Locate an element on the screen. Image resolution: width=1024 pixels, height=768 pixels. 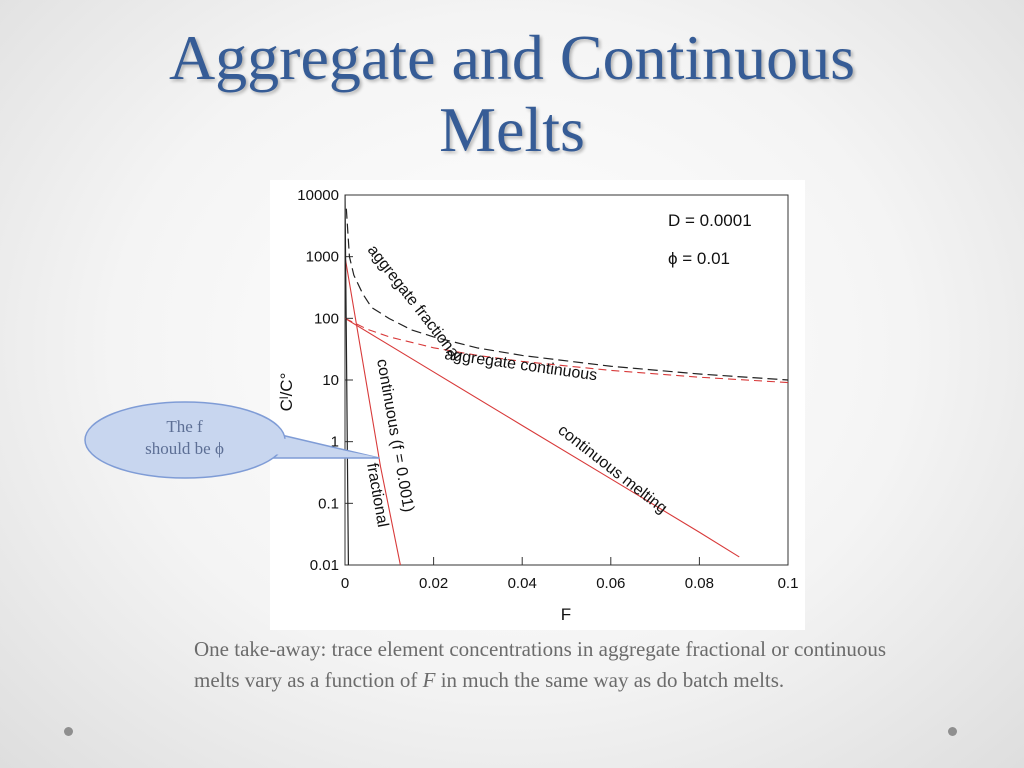
annotation-phi: ϕ = 0.01 is located at coordinates (699, 258).